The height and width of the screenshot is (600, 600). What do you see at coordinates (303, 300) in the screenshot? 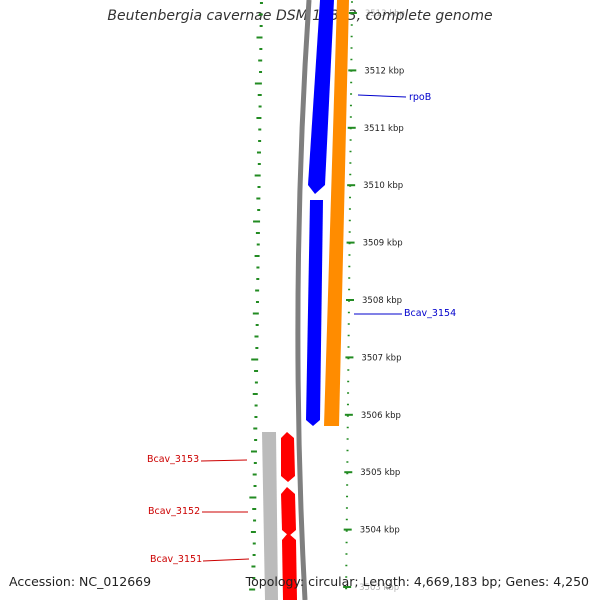
I see `backbone-circle` at bounding box center [303, 300].